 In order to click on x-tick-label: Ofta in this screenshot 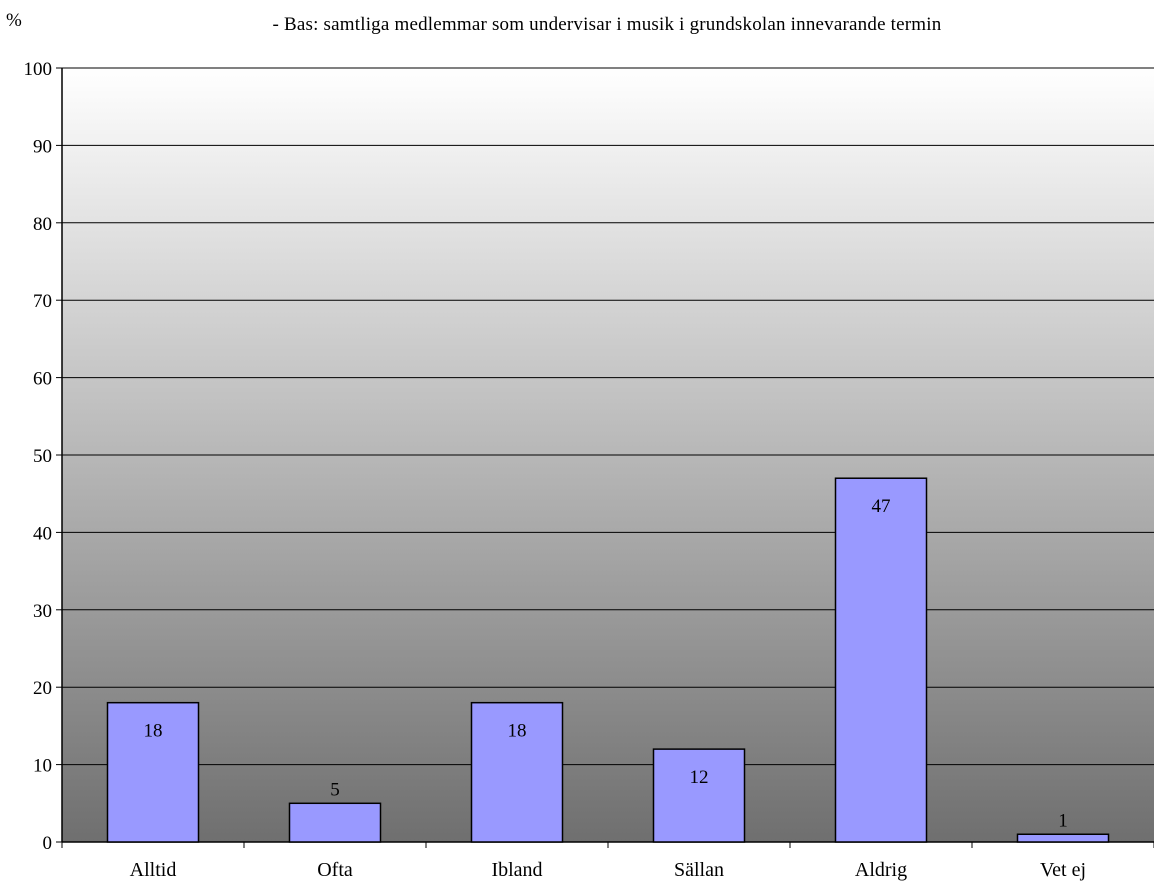, I will do `click(335, 870)`.